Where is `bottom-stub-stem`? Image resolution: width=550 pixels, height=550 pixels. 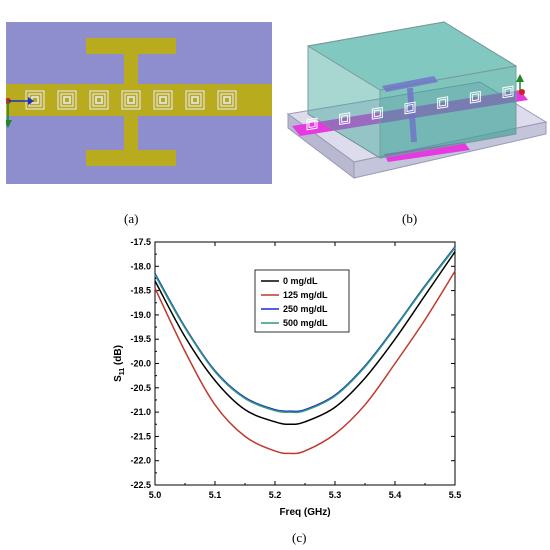 bottom-stub-stem is located at coordinates (131, 133).